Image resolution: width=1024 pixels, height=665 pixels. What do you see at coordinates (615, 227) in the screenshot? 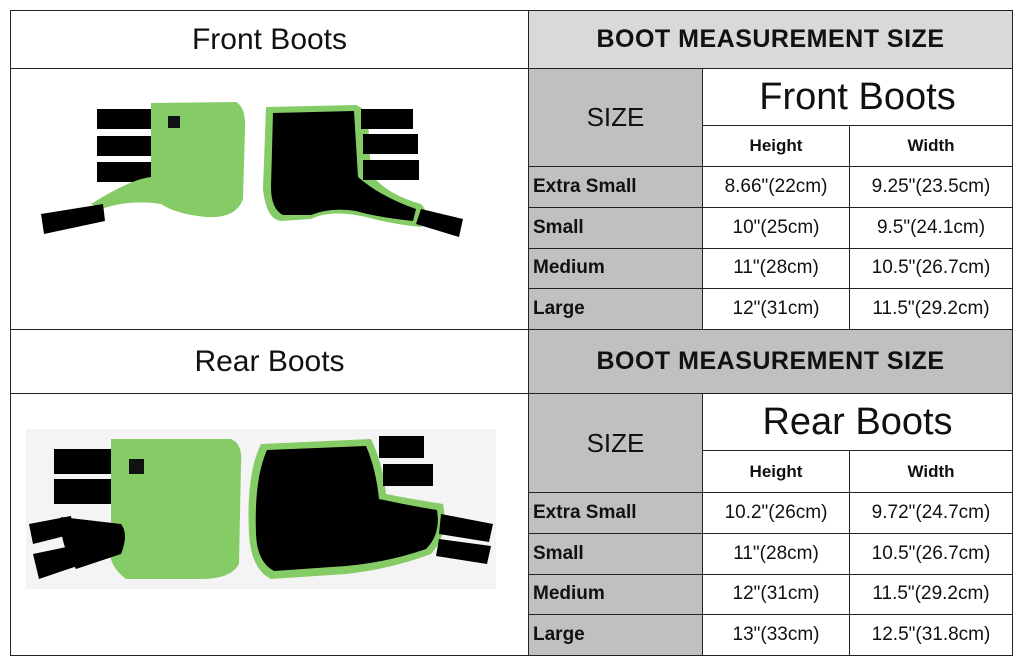
I see `front-row-size-label: Small` at bounding box center [615, 227].